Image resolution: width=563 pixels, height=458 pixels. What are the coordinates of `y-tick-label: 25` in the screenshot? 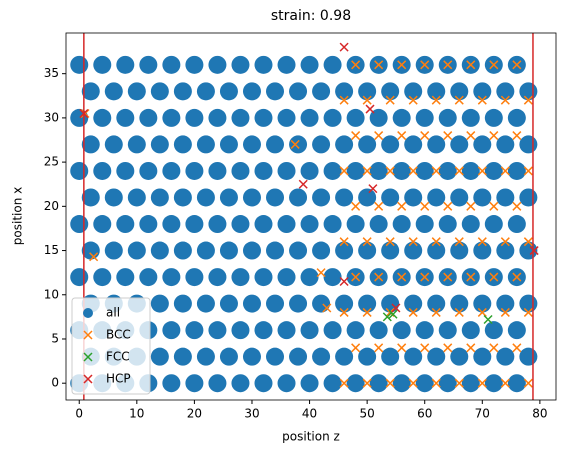 It's located at (51, 162).